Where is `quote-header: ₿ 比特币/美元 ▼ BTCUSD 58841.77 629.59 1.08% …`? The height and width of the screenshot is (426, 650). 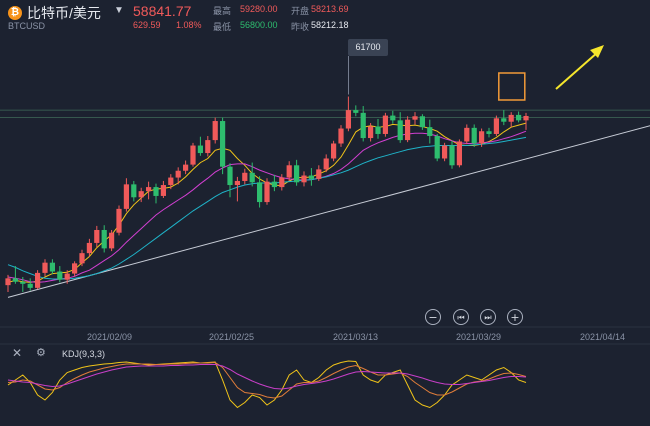
quote-header: ₿ 比特币/美元 ▼ BTCUSD 58841.77 629.59 1.08% … is located at coordinates (325, 19).